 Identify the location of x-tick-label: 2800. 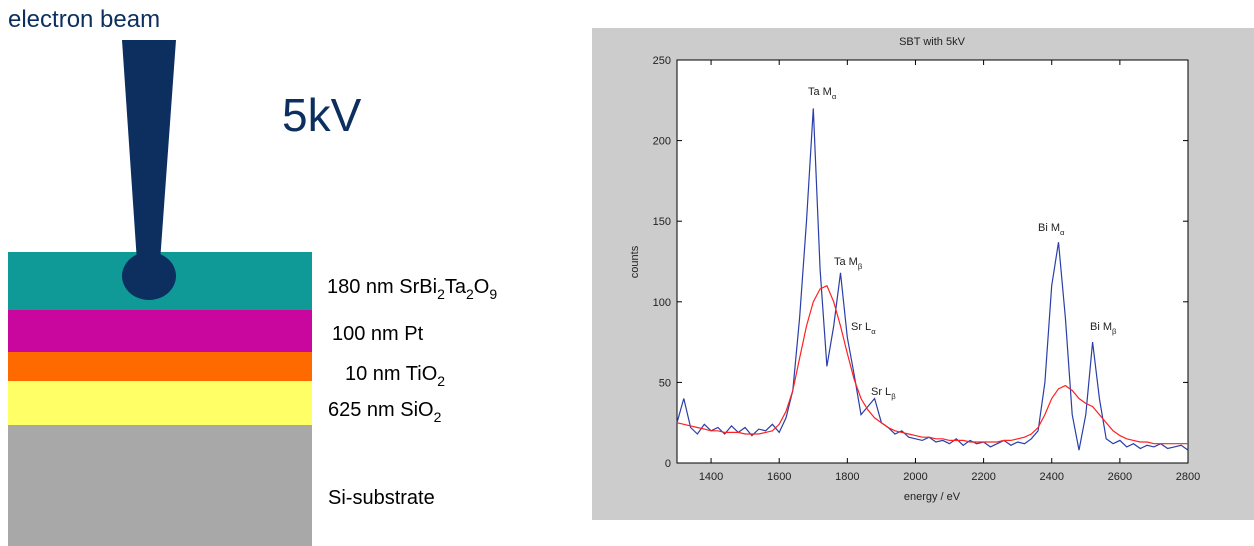
(1188, 477).